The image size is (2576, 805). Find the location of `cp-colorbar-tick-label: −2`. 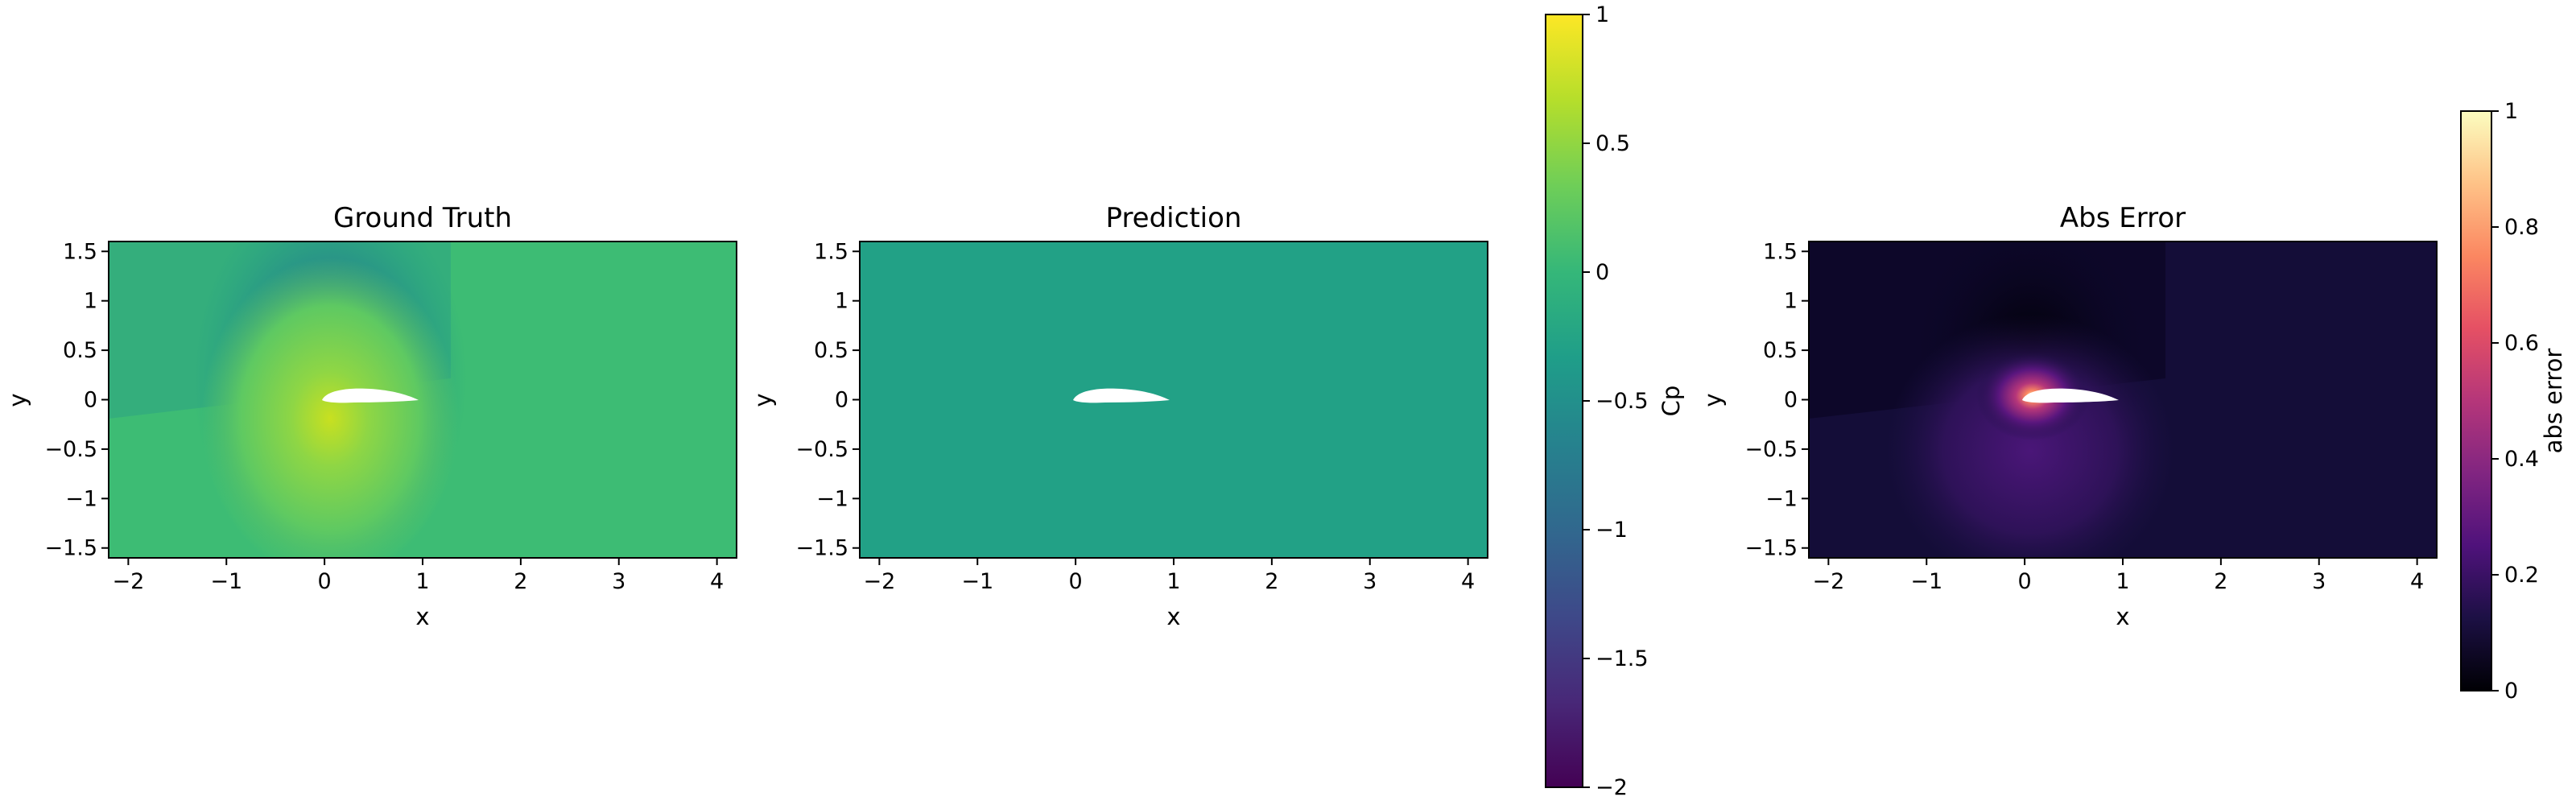

cp-colorbar-tick-label: −2 is located at coordinates (1612, 787).